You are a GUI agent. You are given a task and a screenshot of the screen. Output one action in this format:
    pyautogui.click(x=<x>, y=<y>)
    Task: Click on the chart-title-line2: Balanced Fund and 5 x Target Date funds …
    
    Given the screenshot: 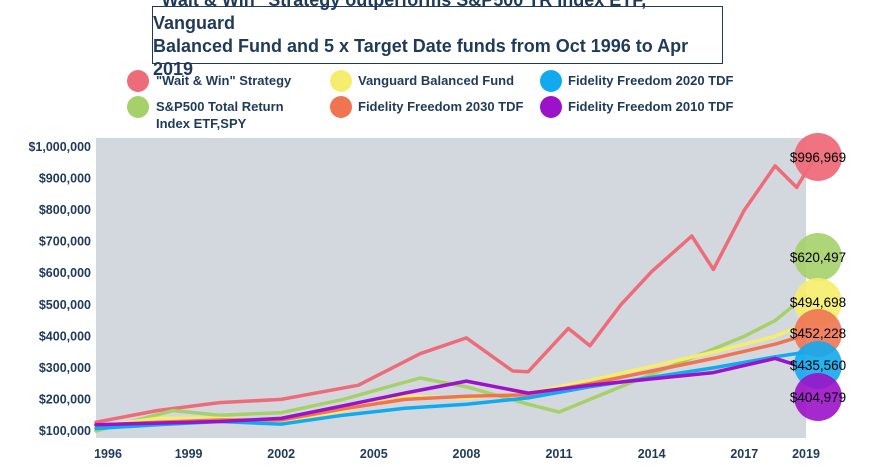 What is the action you would take?
    pyautogui.click(x=421, y=57)
    